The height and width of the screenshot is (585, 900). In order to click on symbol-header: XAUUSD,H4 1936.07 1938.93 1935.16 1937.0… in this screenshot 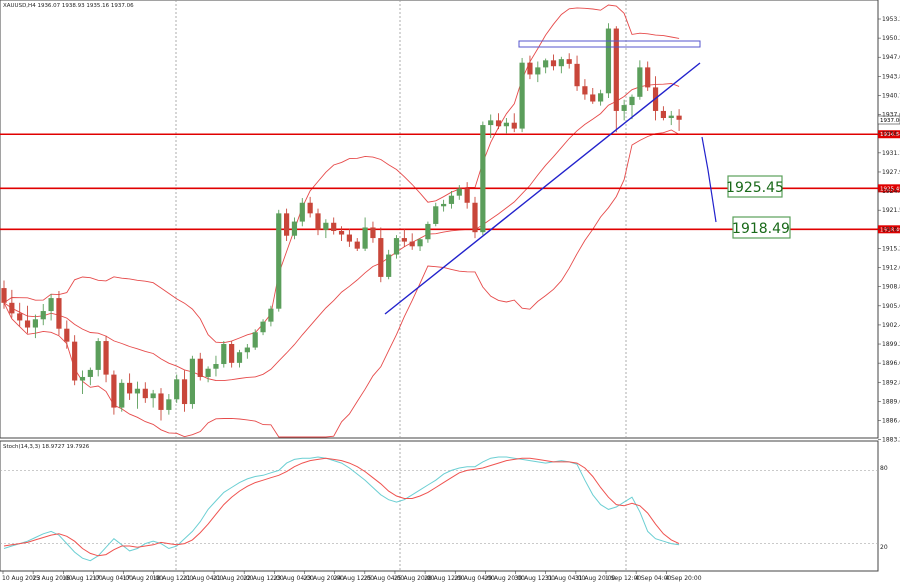, I will do `click(68, 6)`.